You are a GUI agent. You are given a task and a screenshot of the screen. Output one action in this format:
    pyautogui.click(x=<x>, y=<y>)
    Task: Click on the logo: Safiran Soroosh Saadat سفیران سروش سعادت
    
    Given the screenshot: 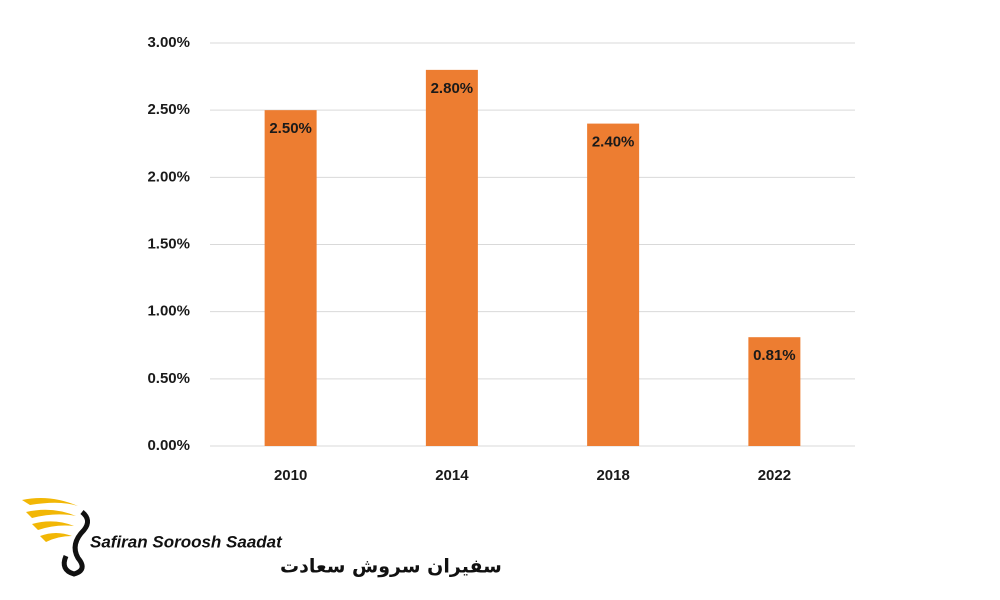 What is the action you would take?
    pyautogui.click(x=262, y=538)
    